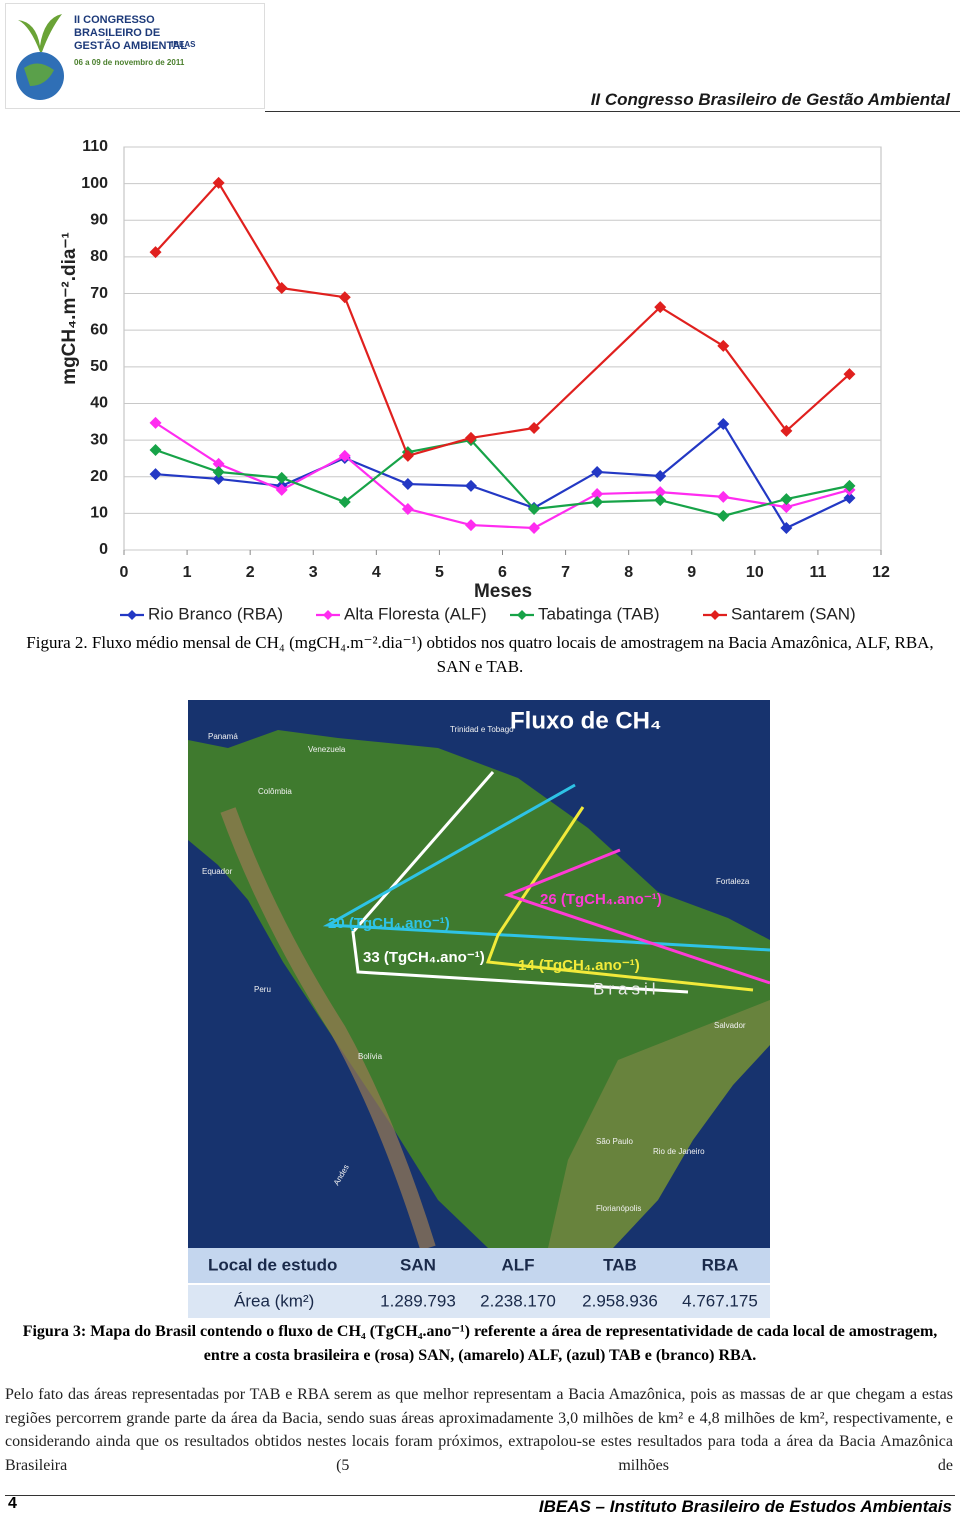 The image size is (960, 1518). I want to click on logo-line: BRASILEIRO DE, so click(117, 33).